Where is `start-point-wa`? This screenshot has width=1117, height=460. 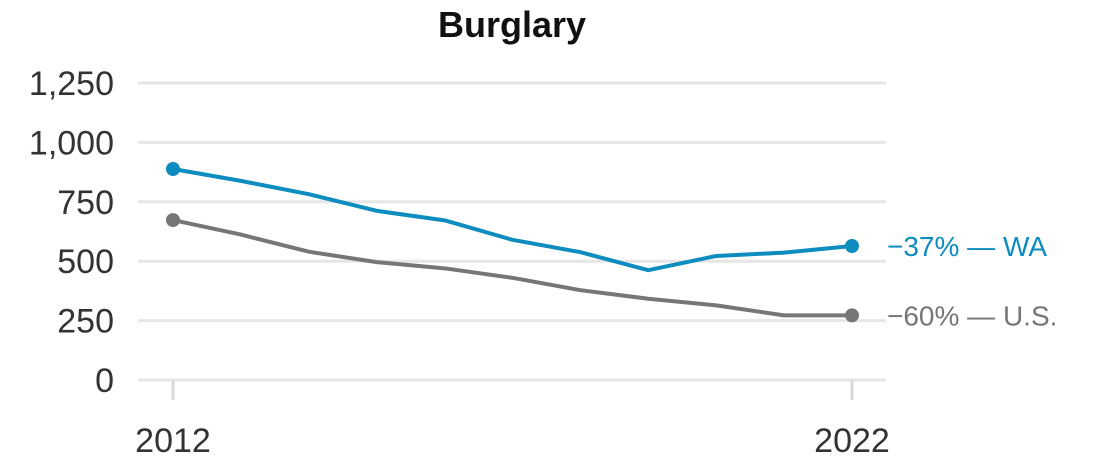
start-point-wa is located at coordinates (173, 169).